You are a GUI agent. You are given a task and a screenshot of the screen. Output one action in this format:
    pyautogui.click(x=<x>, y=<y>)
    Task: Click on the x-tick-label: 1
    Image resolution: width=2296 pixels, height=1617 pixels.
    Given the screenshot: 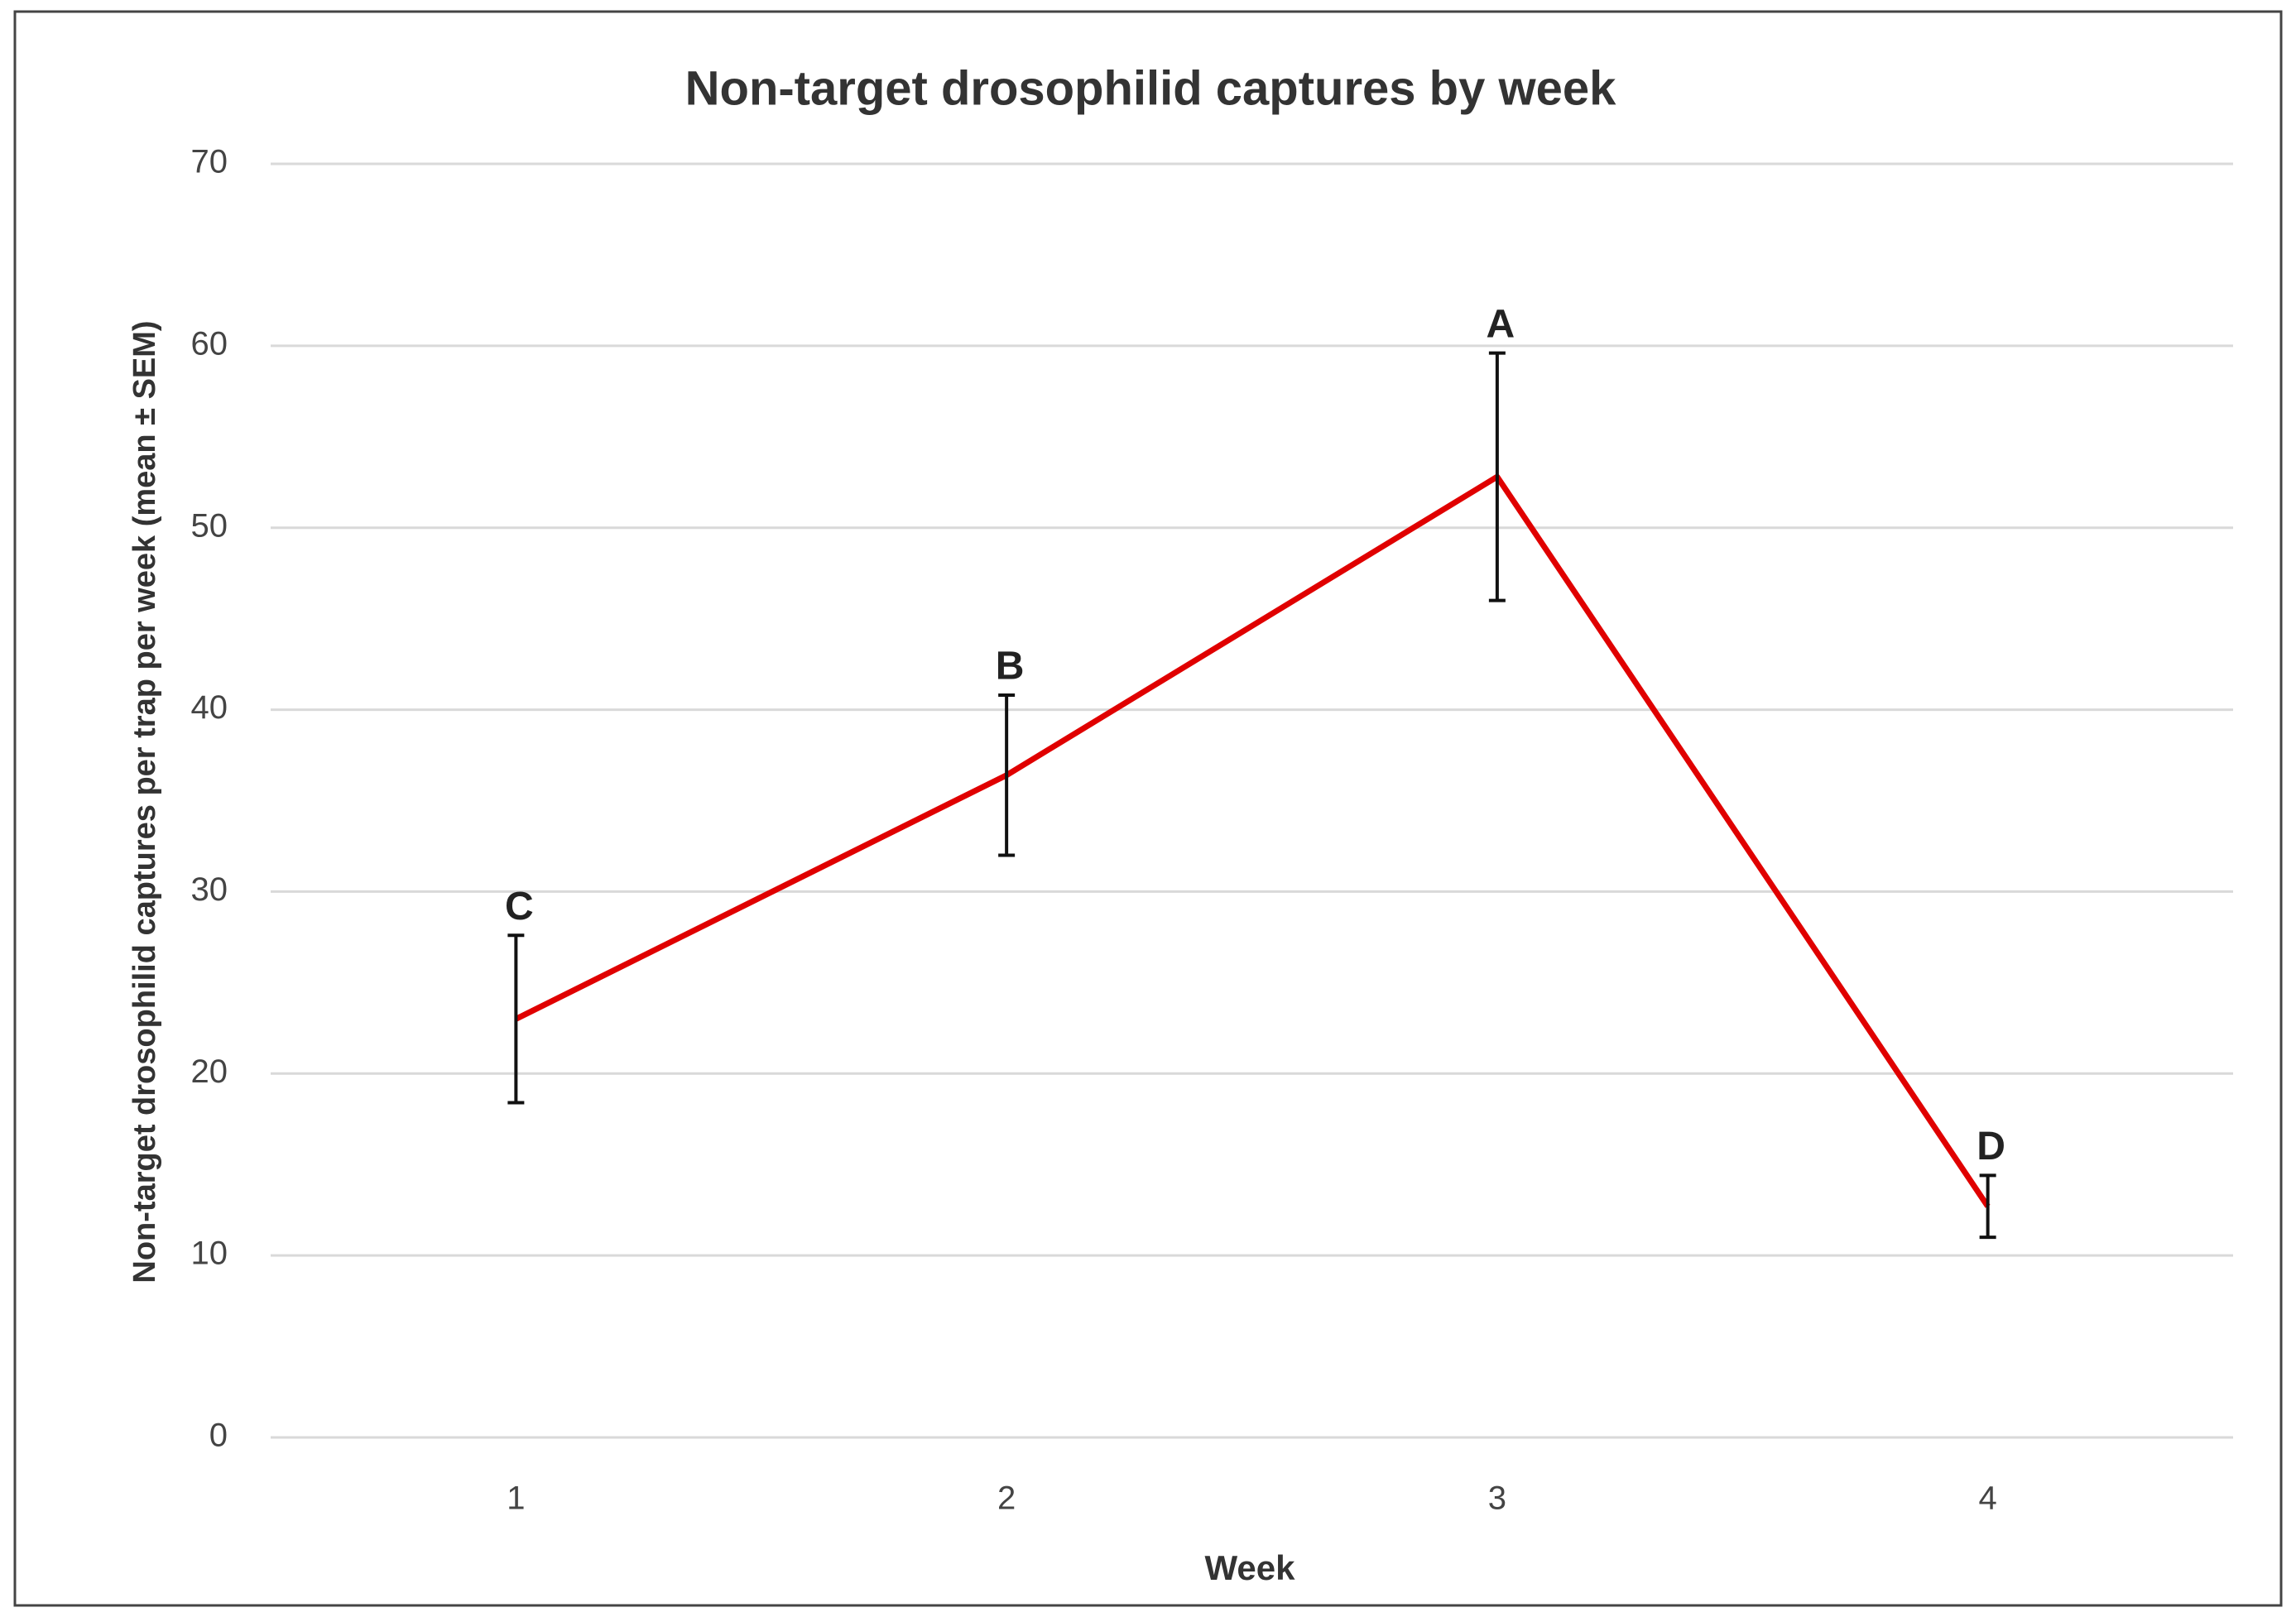 What is the action you would take?
    pyautogui.click(x=516, y=1498)
    